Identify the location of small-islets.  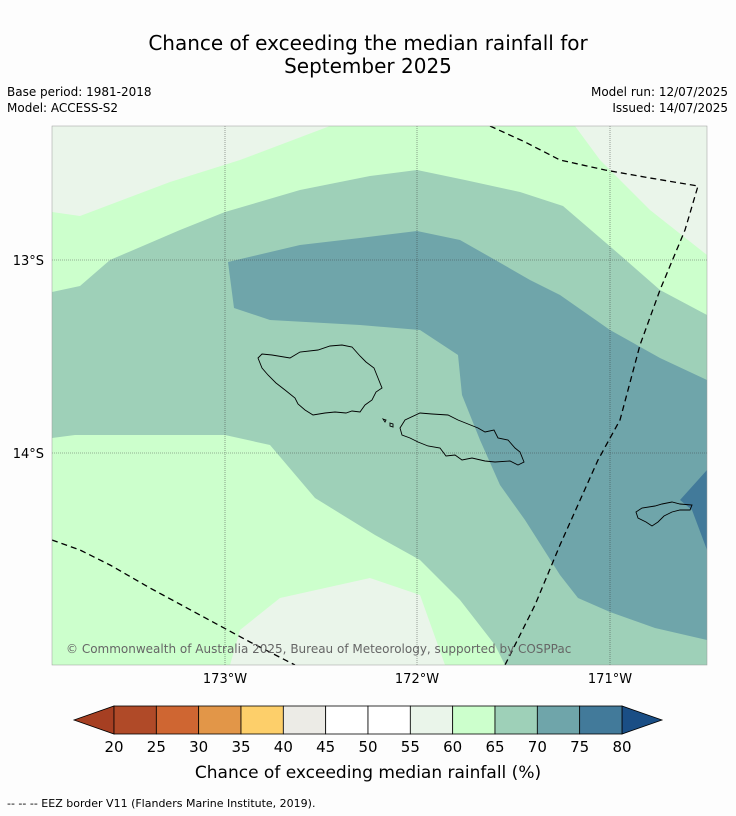
(387, 423).